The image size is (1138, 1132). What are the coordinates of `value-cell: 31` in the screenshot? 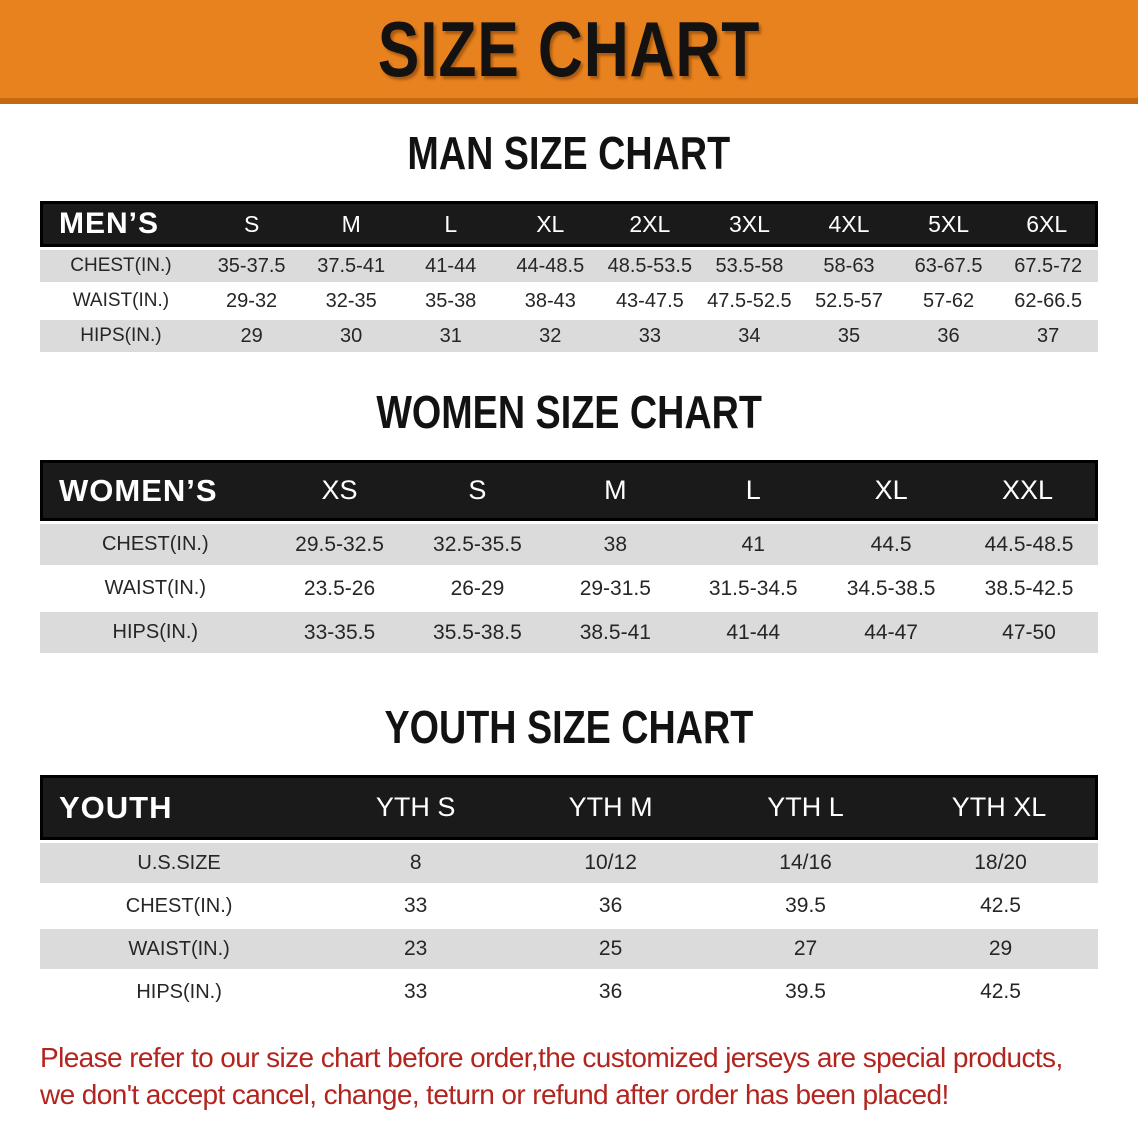 It's located at (450, 336).